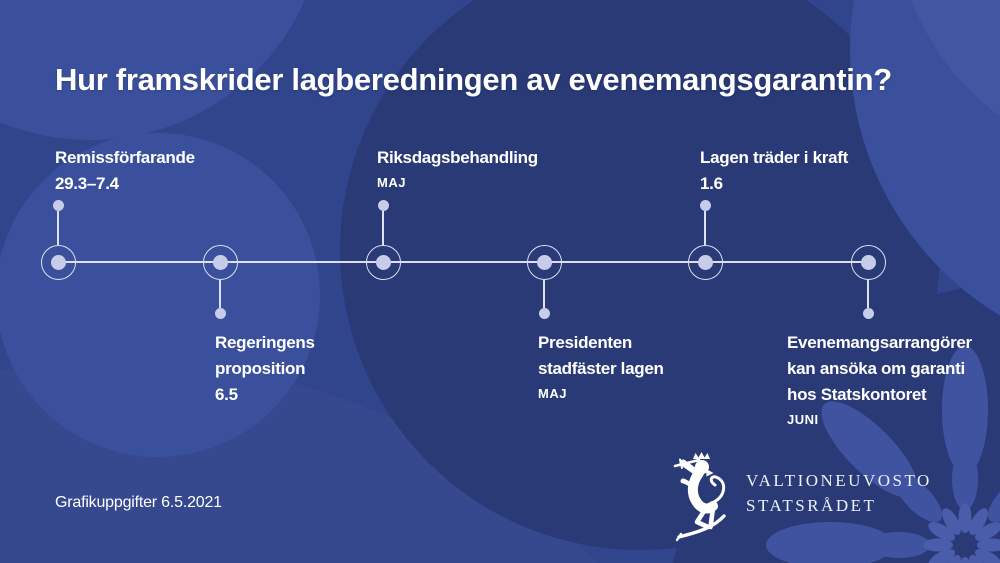  What do you see at coordinates (803, 419) in the screenshot?
I see `node-date-label: JUNI` at bounding box center [803, 419].